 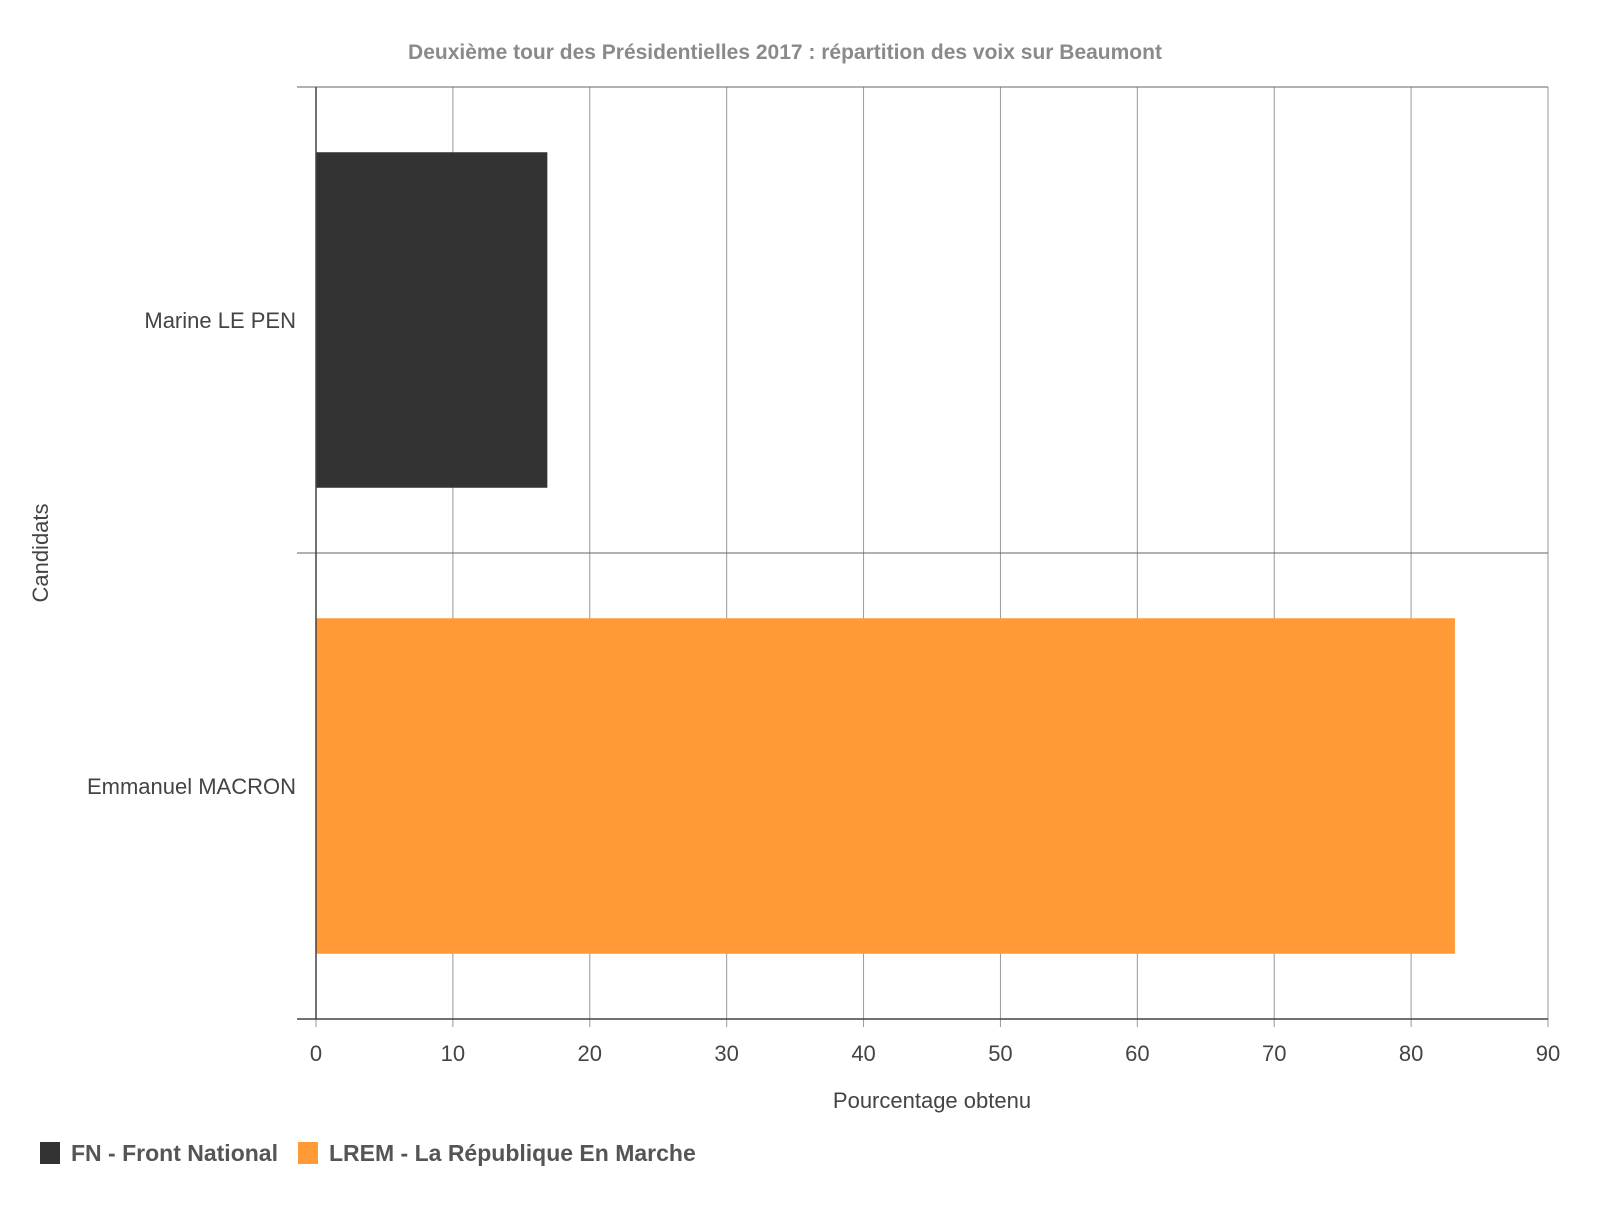 I want to click on x-tick-label: 20, so click(x=590, y=1053).